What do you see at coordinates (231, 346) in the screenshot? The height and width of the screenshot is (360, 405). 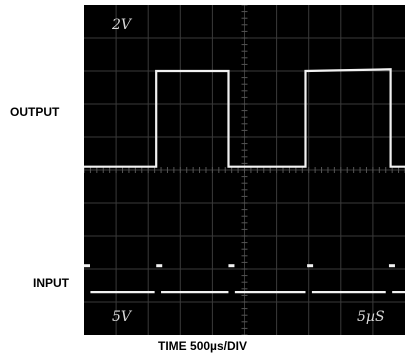 I see `x-axis-label-suffix: s/DIV` at bounding box center [231, 346].